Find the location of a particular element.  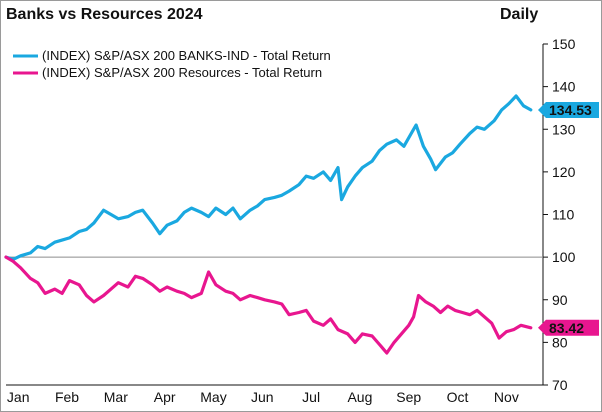

frequency-label: Daily is located at coordinates (519, 14).